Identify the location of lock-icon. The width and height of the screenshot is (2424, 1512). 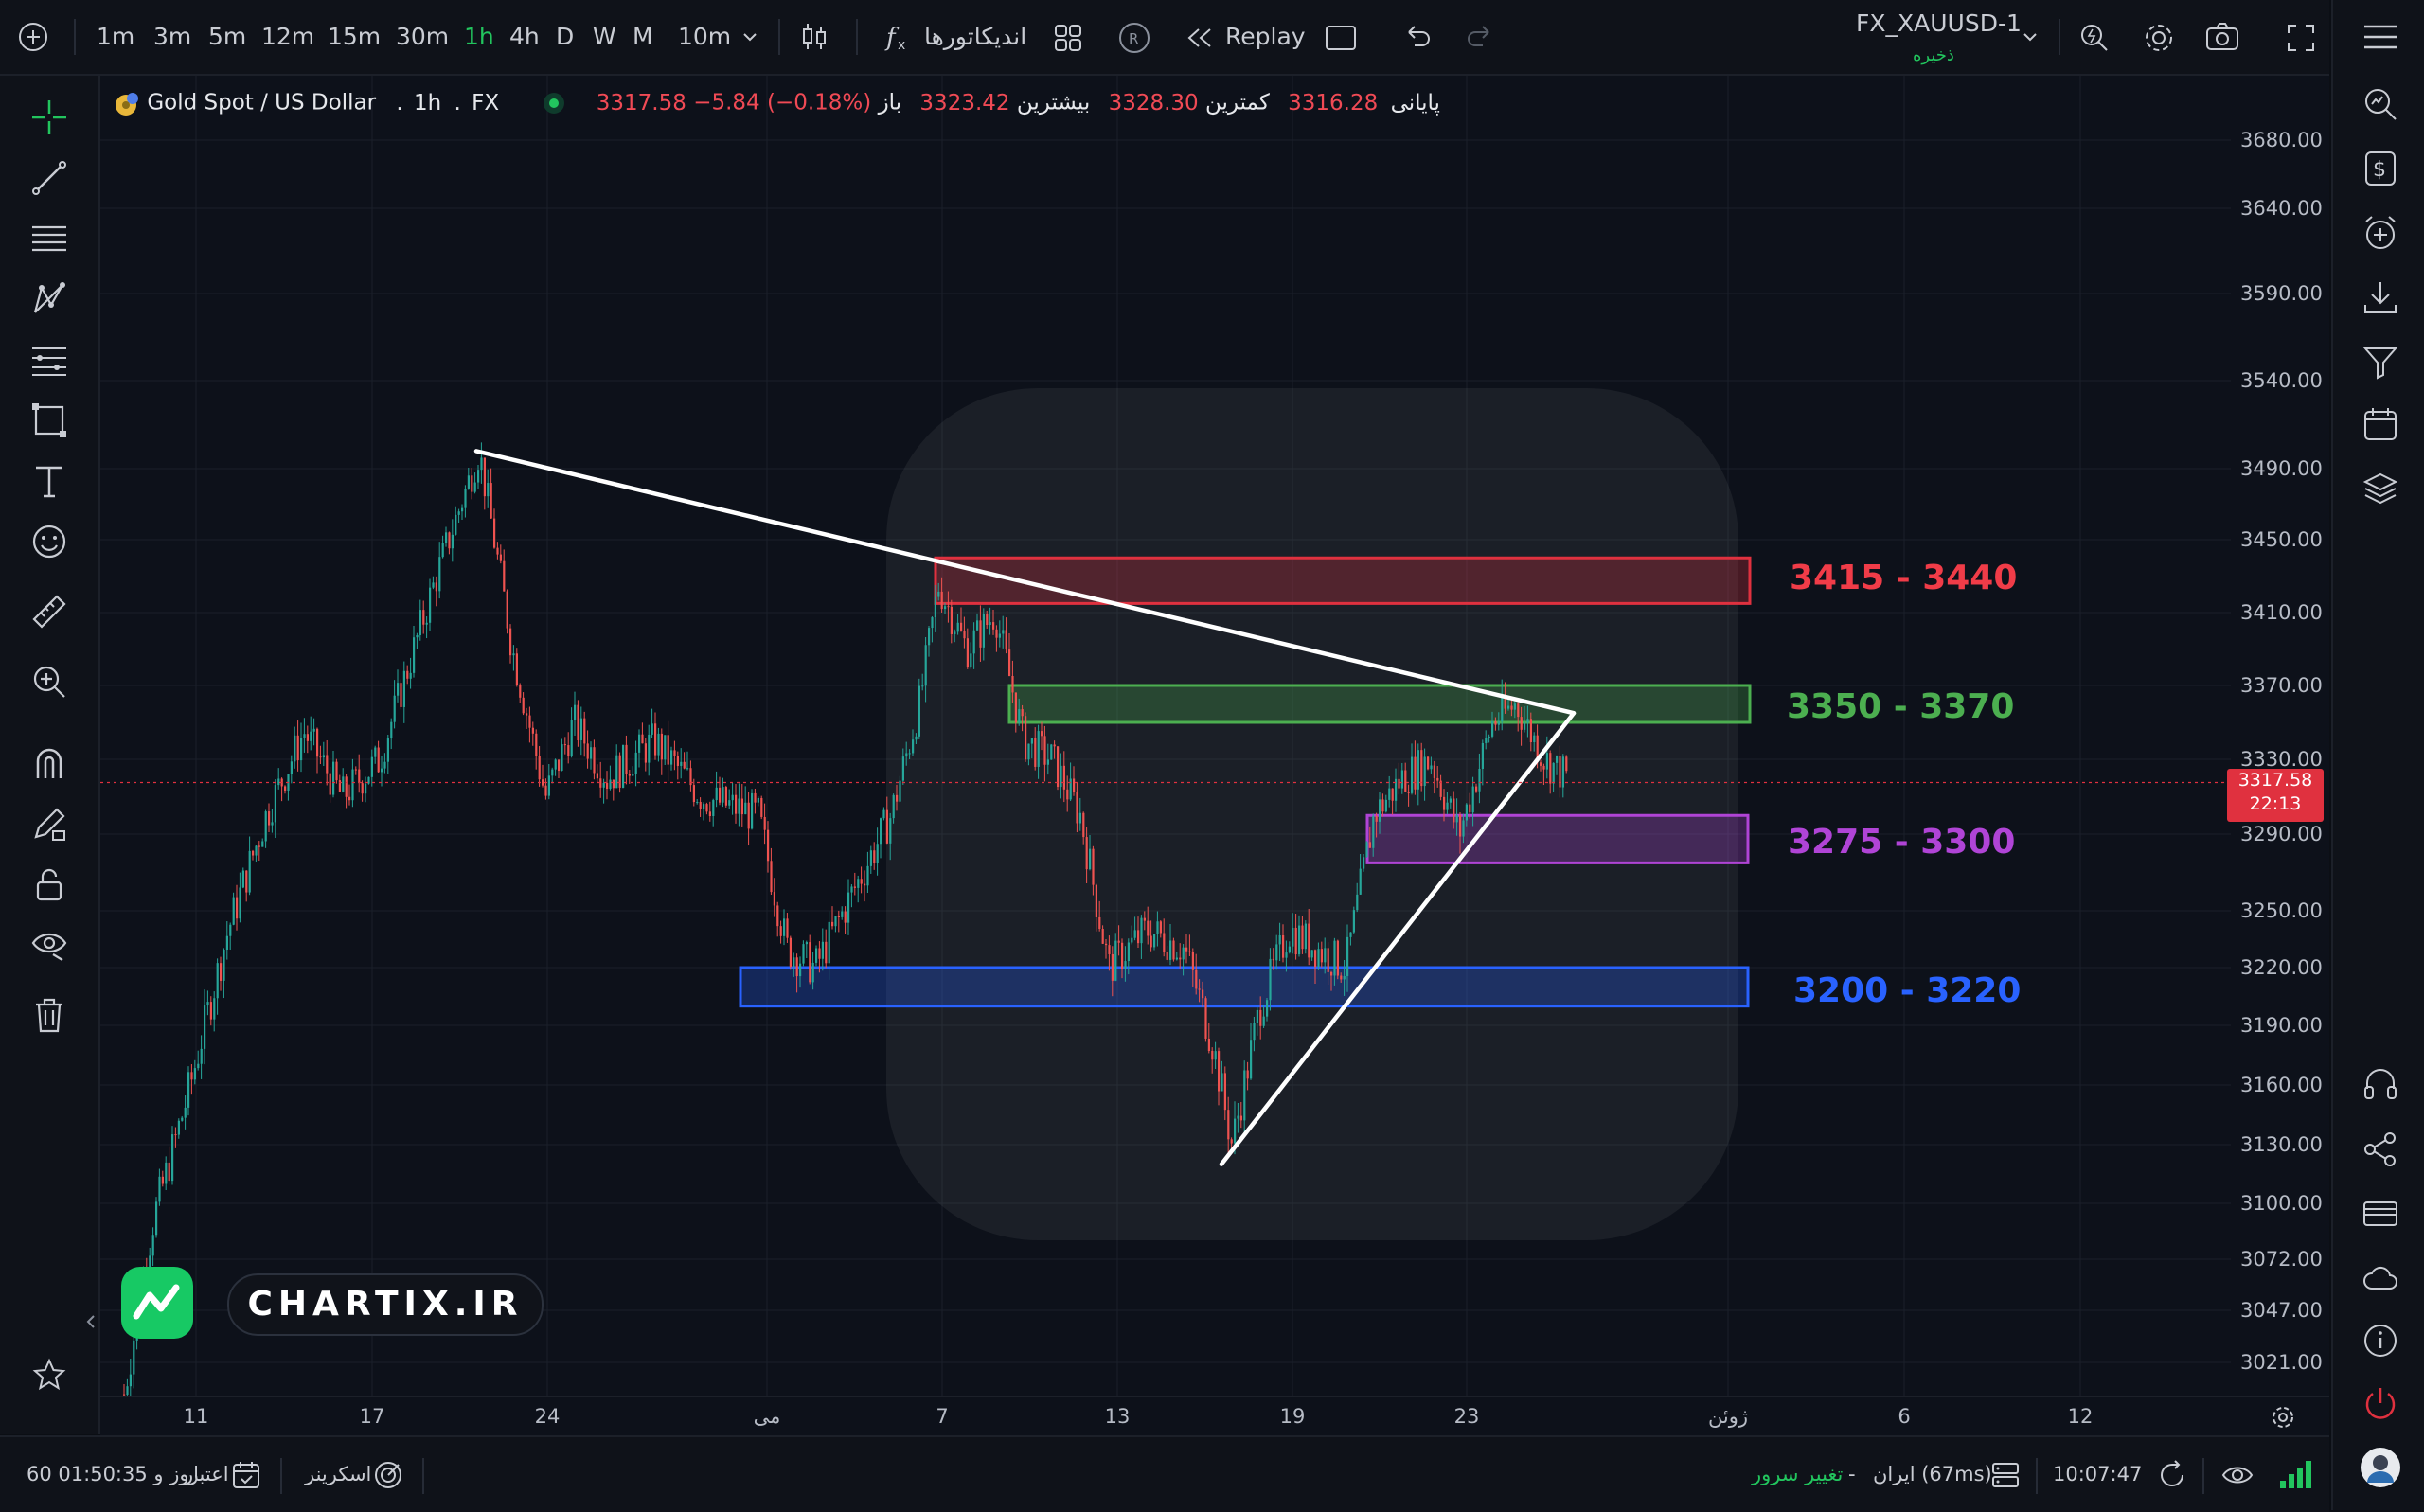
(49, 886).